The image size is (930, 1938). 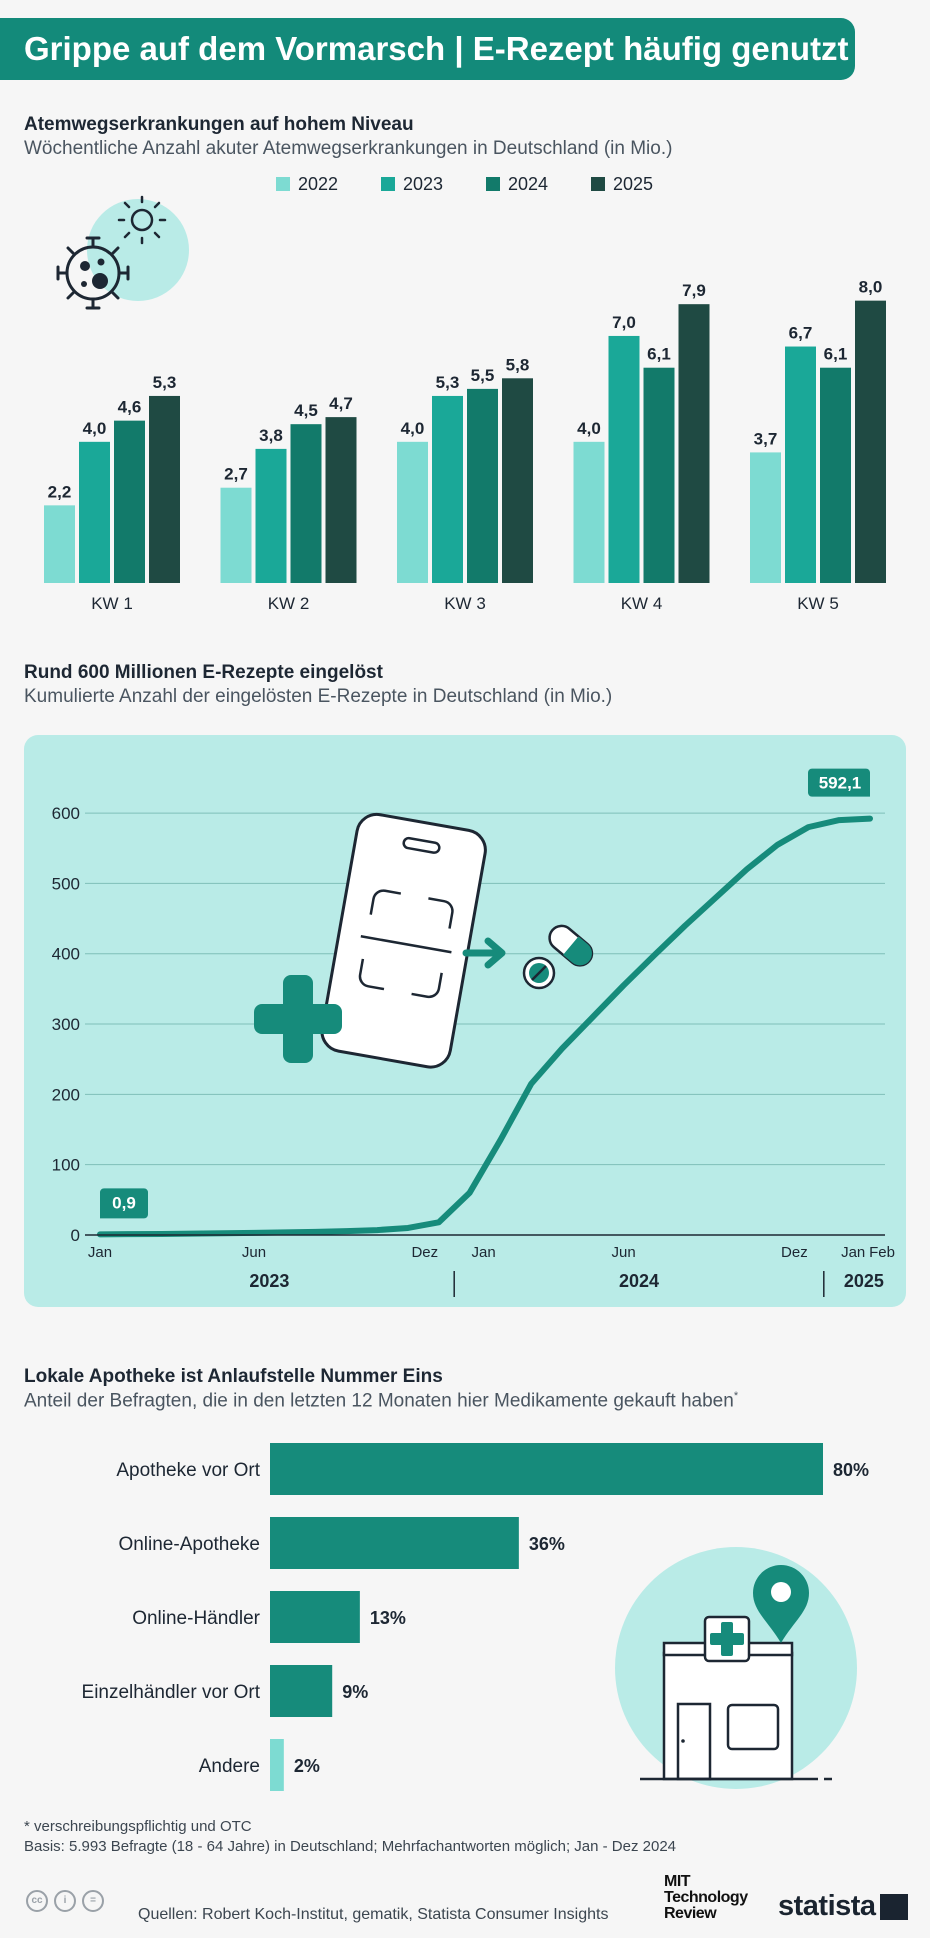 I want to click on bar-value-label: 4,5, so click(x=306, y=410).